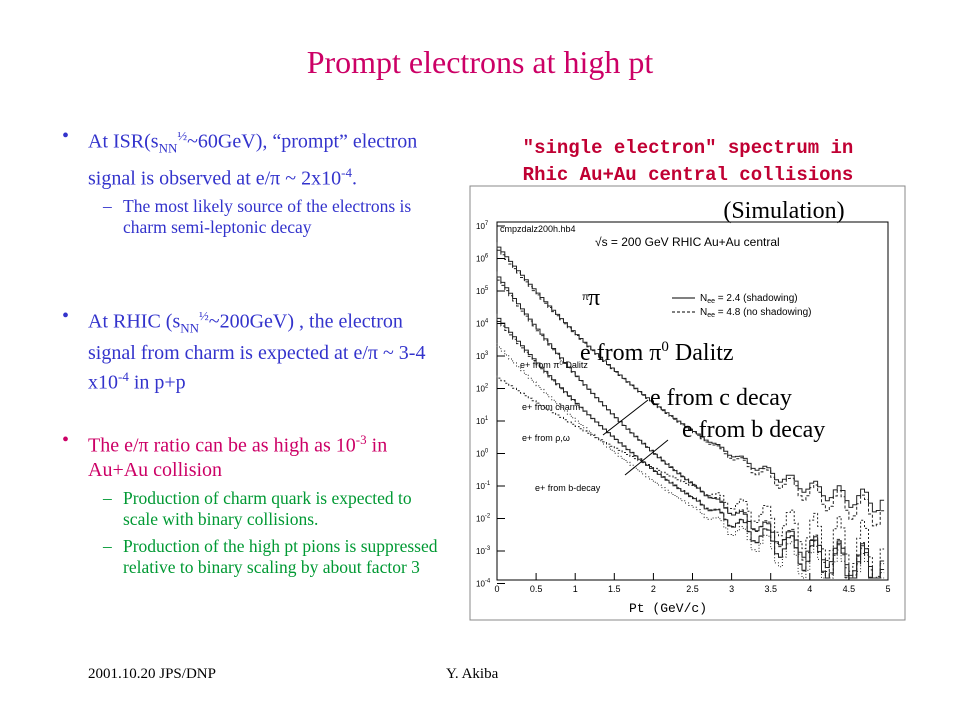 The width and height of the screenshot is (960, 720). I want to click on x-tick-label: 1.5, so click(614, 589).